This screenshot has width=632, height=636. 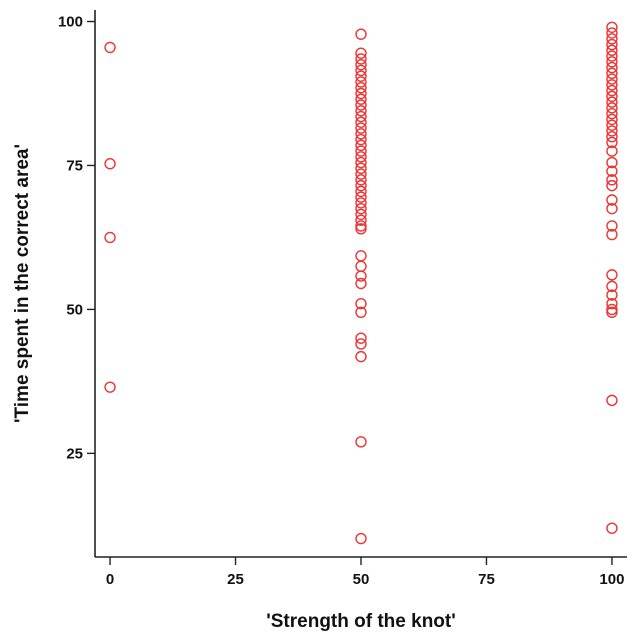 I want to click on y-tick-label: 75, so click(x=74, y=165).